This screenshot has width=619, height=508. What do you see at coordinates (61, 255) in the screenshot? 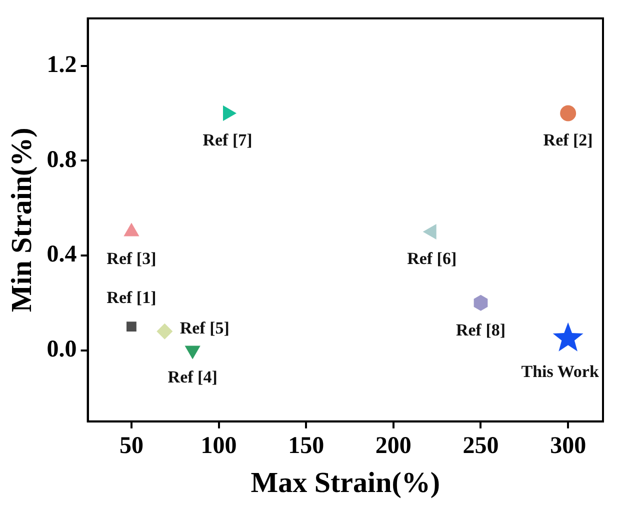
I see `y-tick-label: 0.4` at bounding box center [61, 255].